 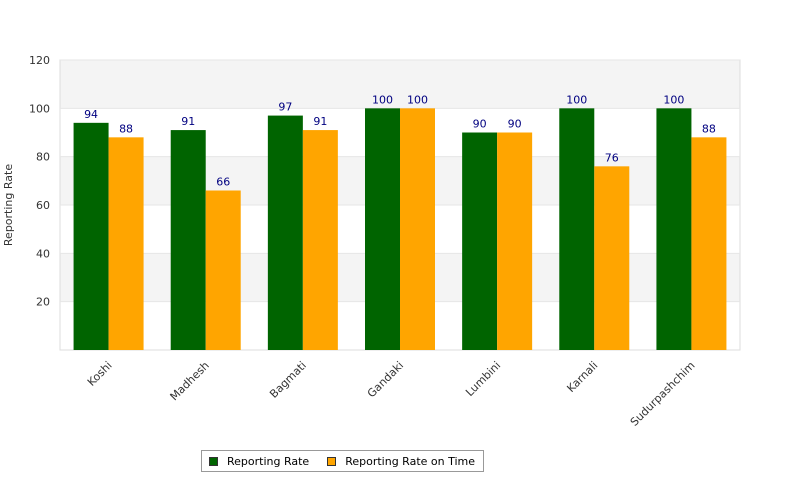 What do you see at coordinates (43, 205) in the screenshot?
I see `y-tick-label: 60` at bounding box center [43, 205].